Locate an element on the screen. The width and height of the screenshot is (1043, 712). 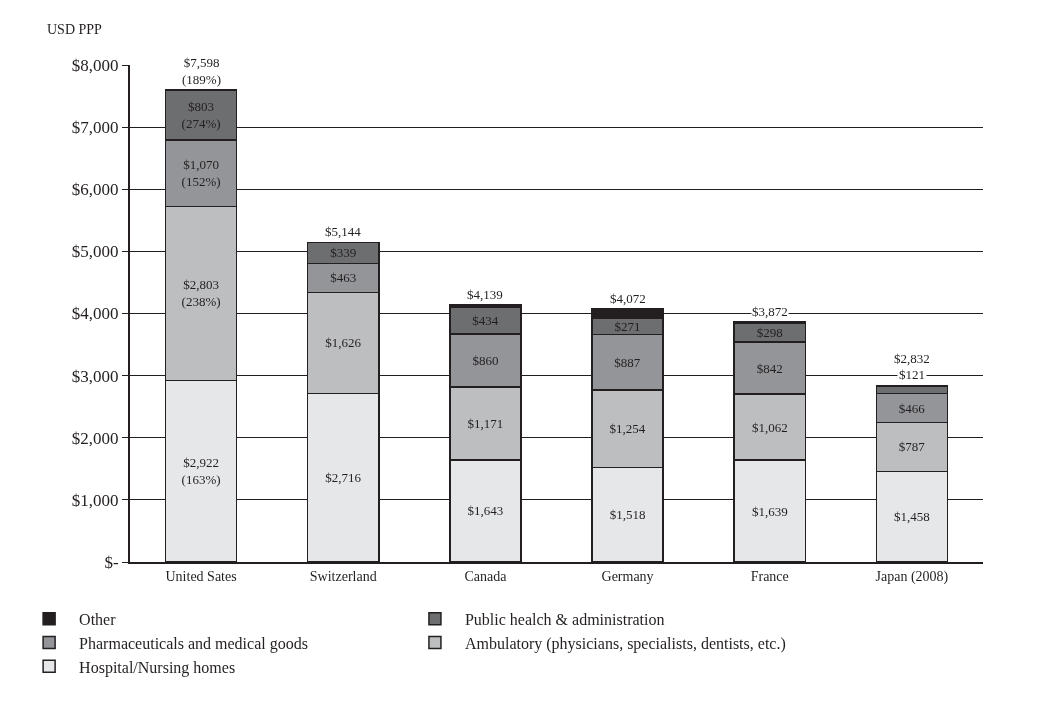
y-tick-label: $7,000 is located at coordinates (95, 128).